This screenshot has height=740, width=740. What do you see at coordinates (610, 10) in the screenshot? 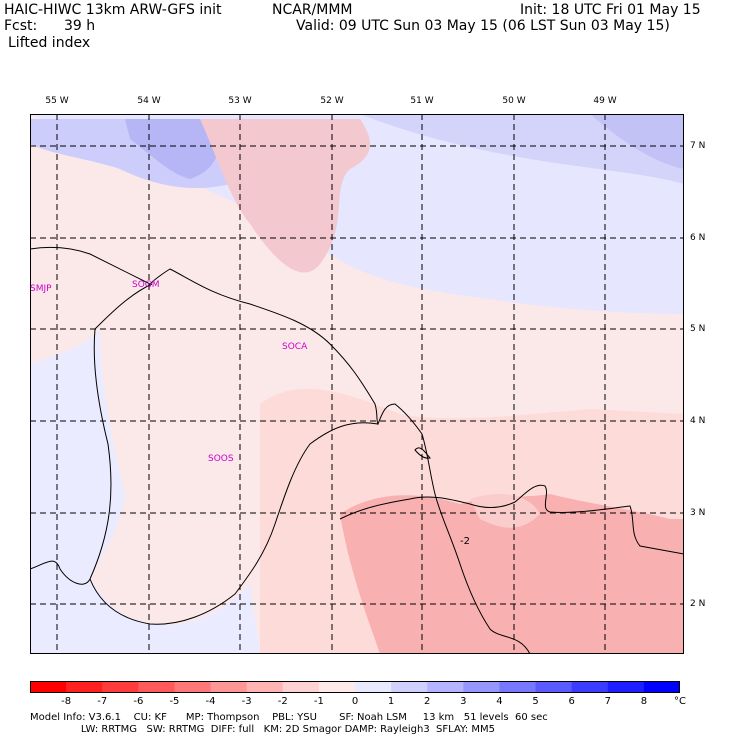
I see `init-time: Init: 18 UTC Fri 01 May 15` at bounding box center [610, 10].